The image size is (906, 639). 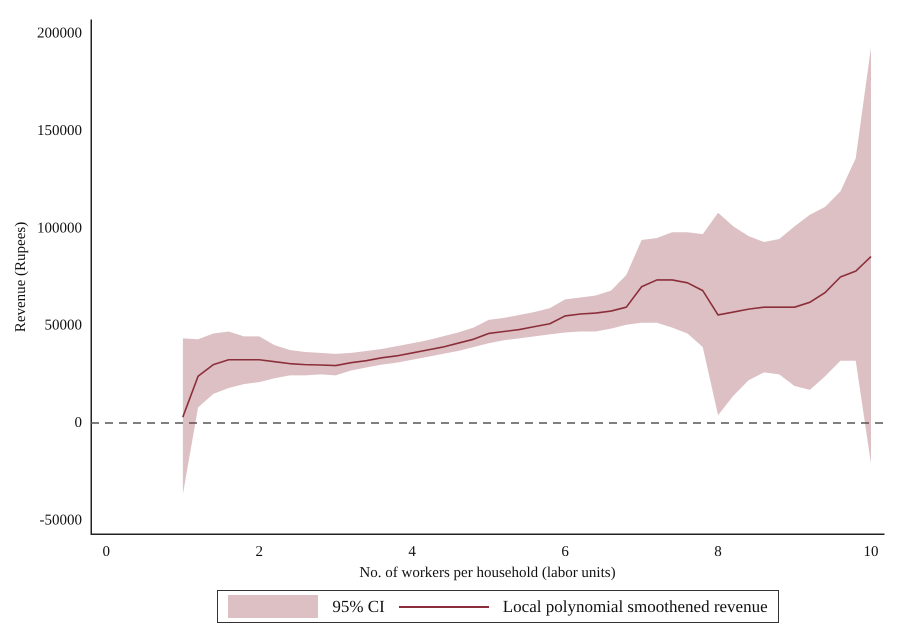 What do you see at coordinates (78, 422) in the screenshot?
I see `y-tick-label: 0` at bounding box center [78, 422].